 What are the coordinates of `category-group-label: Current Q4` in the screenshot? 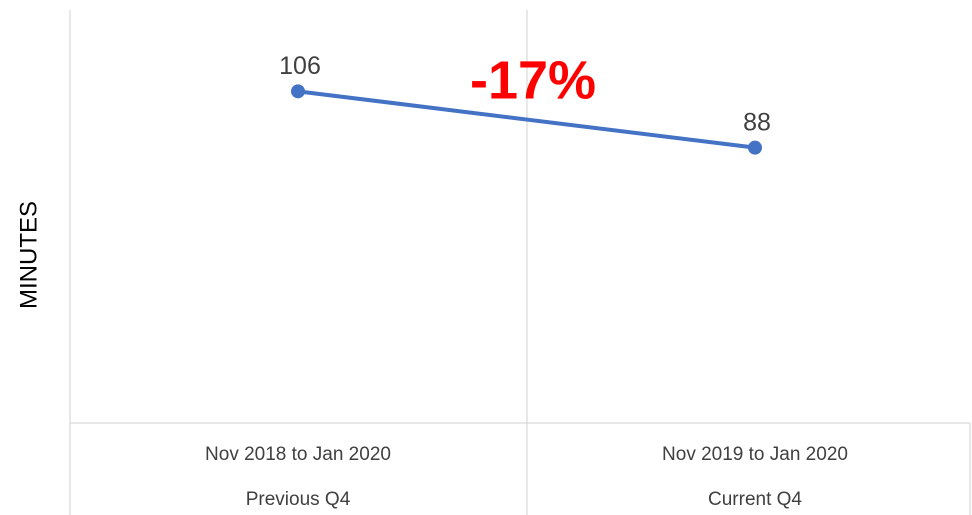 It's located at (755, 499).